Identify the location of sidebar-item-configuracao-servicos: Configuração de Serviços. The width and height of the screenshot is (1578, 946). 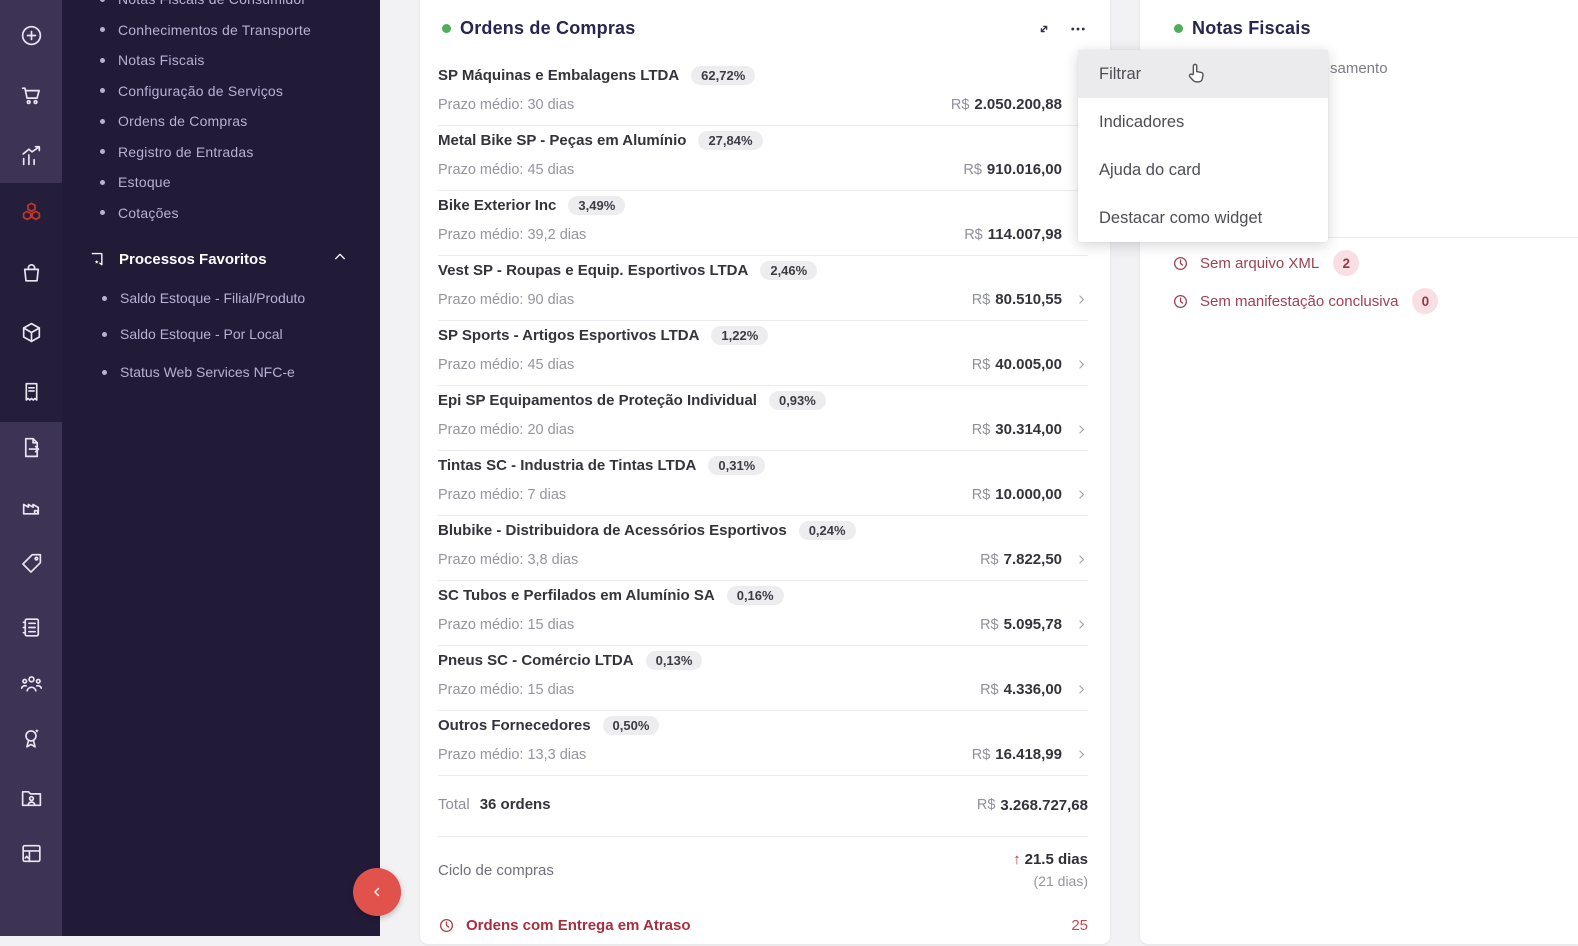
(235, 91).